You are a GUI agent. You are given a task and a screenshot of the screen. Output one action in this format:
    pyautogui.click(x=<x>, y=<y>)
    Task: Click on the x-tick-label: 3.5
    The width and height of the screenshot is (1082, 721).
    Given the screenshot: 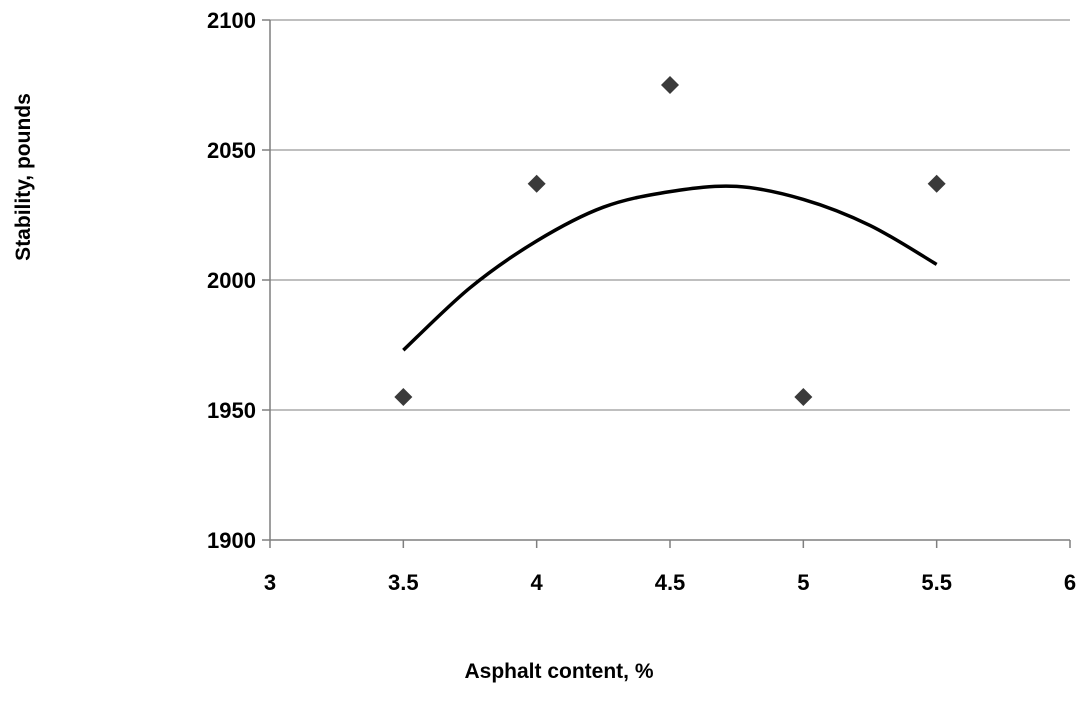 What is the action you would take?
    pyautogui.click(x=403, y=582)
    